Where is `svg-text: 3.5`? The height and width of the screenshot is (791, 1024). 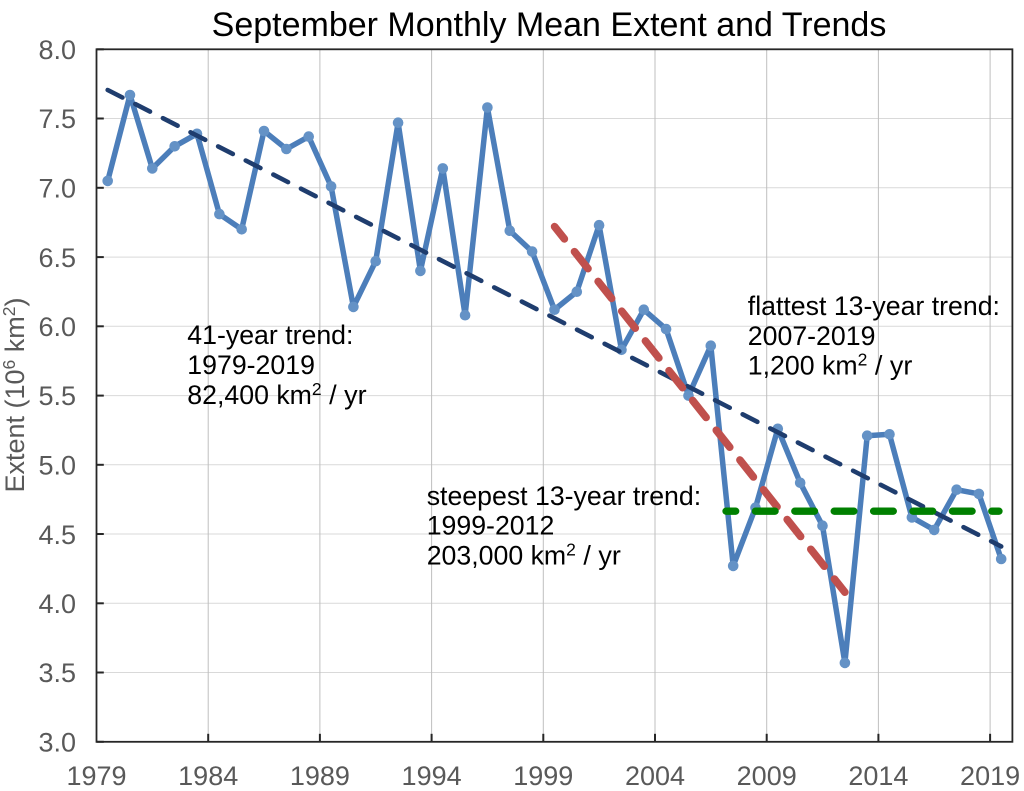 svg-text: 3.5 is located at coordinates (57, 673).